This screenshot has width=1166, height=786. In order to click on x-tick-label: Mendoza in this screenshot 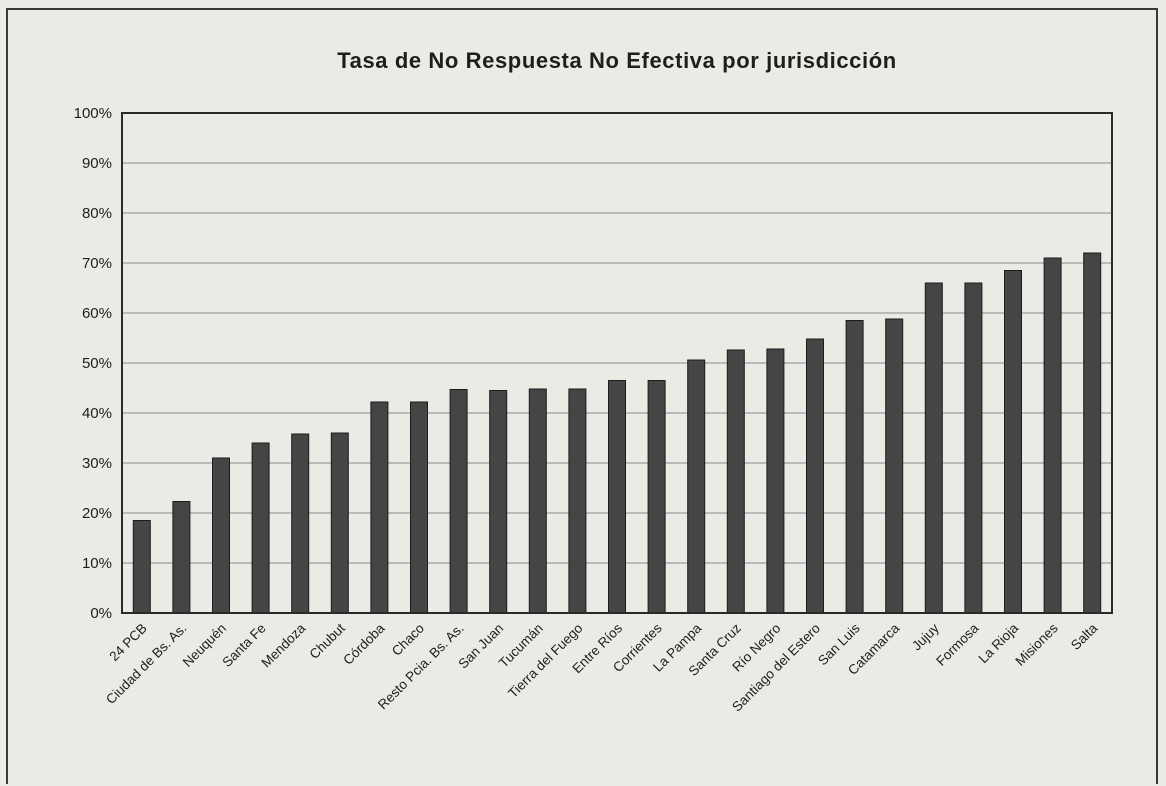, I will do `click(283, 645)`.